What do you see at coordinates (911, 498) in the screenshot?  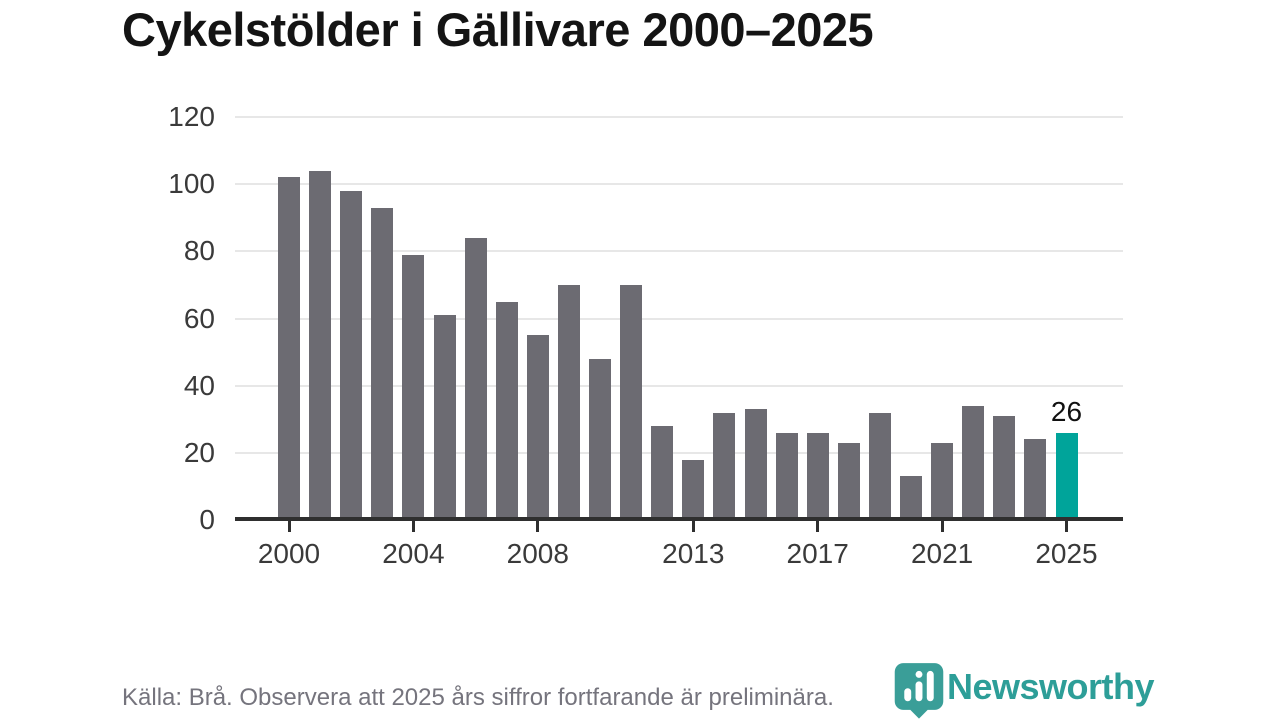 I see `bar-2020` at bounding box center [911, 498].